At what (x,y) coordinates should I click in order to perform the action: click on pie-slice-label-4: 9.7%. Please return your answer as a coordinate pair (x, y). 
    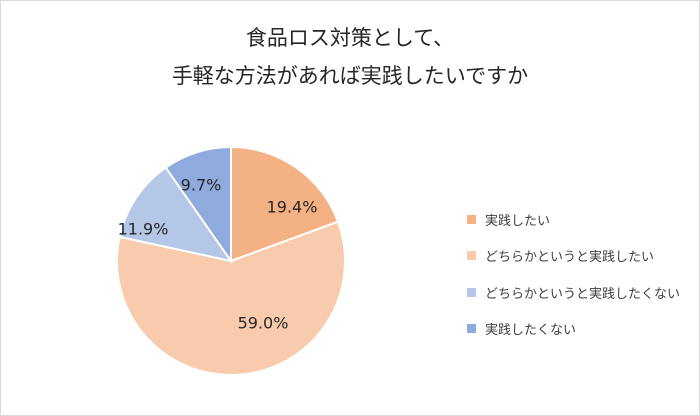
    Looking at the image, I should click on (201, 185).